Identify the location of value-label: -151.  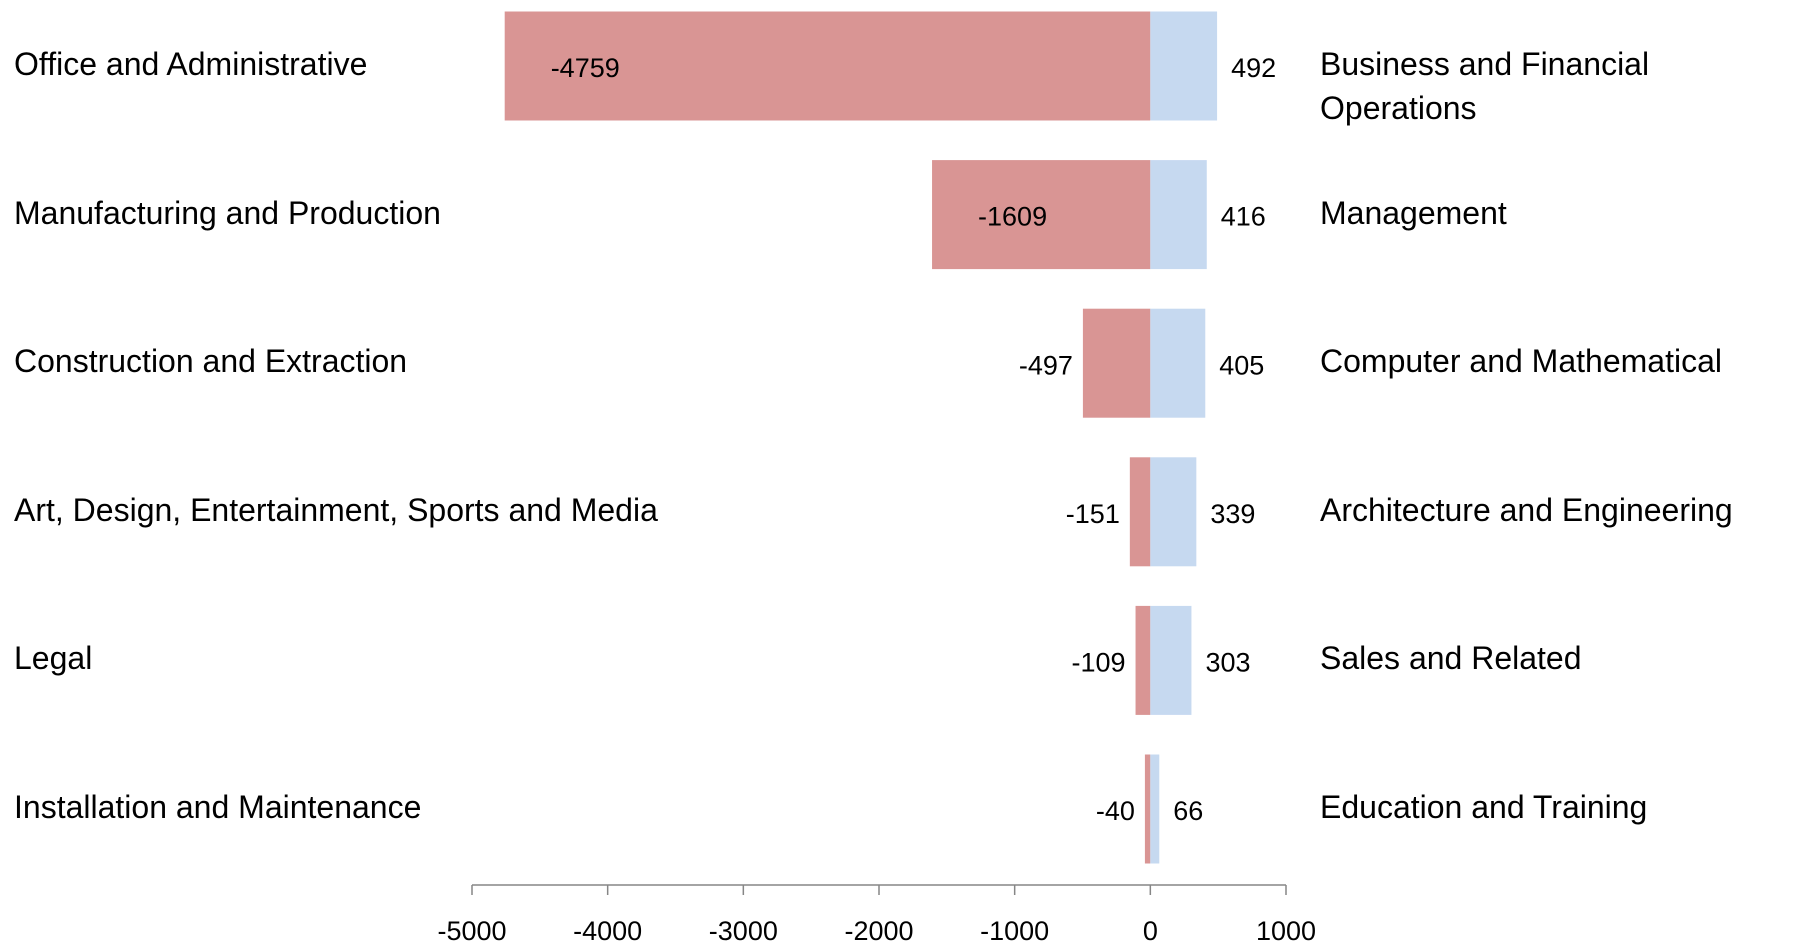
(1093, 514).